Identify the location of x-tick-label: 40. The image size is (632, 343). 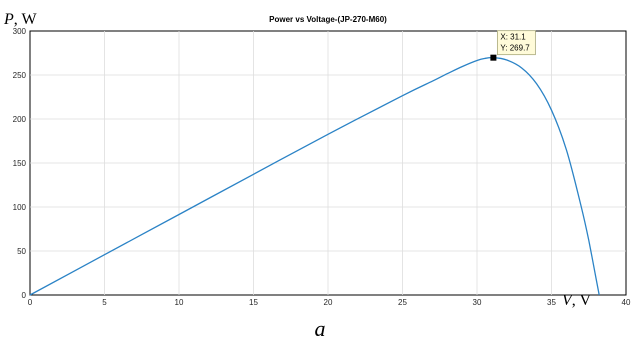
(626, 302).